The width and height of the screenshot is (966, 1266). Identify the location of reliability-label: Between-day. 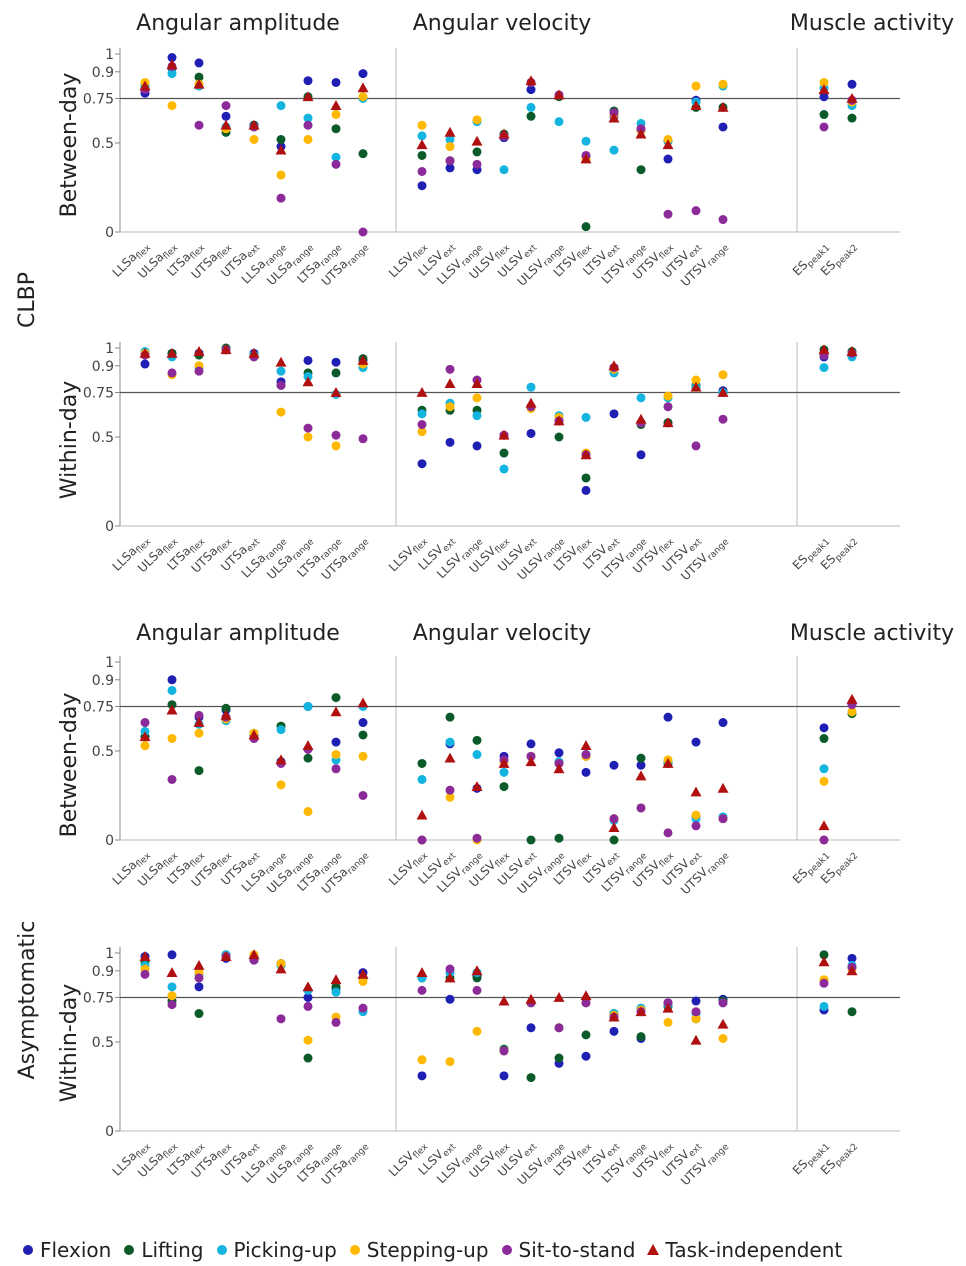
(69, 145).